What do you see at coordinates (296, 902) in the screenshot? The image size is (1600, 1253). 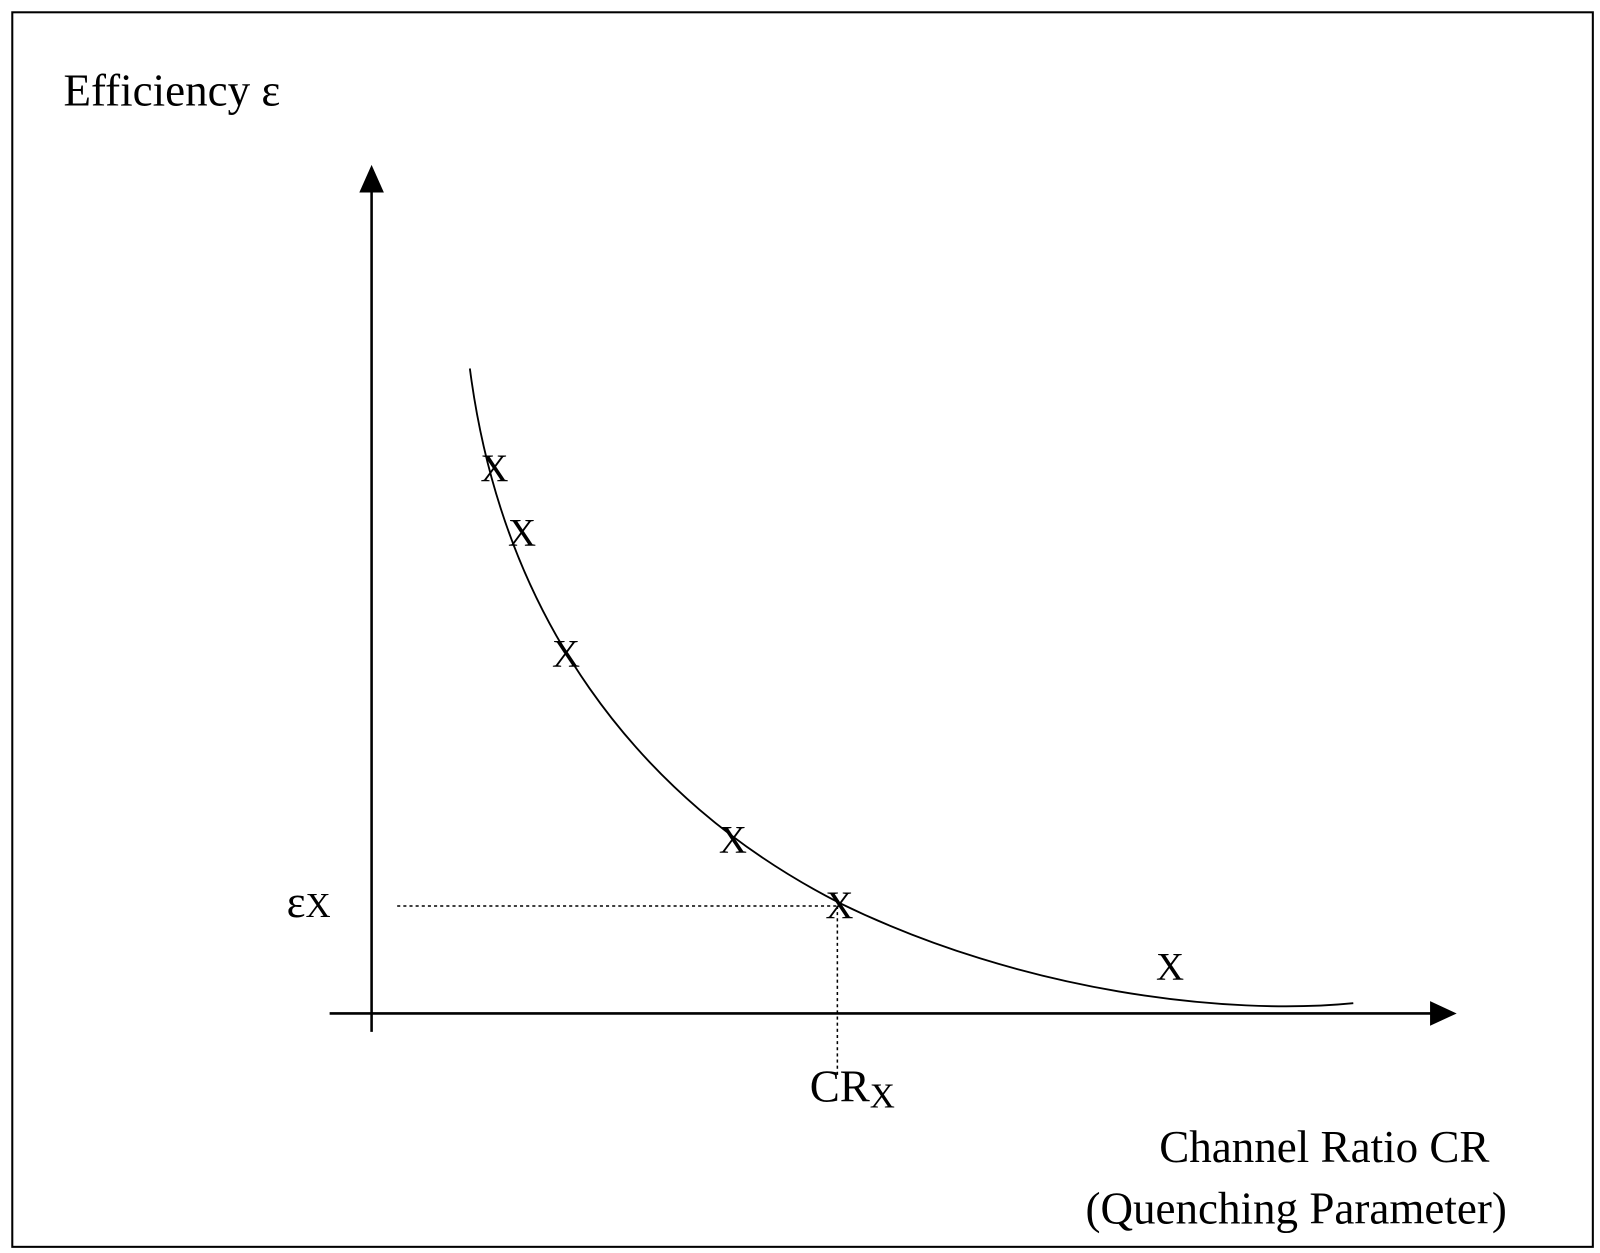 I see `y-reference-symbol: ε` at bounding box center [296, 902].